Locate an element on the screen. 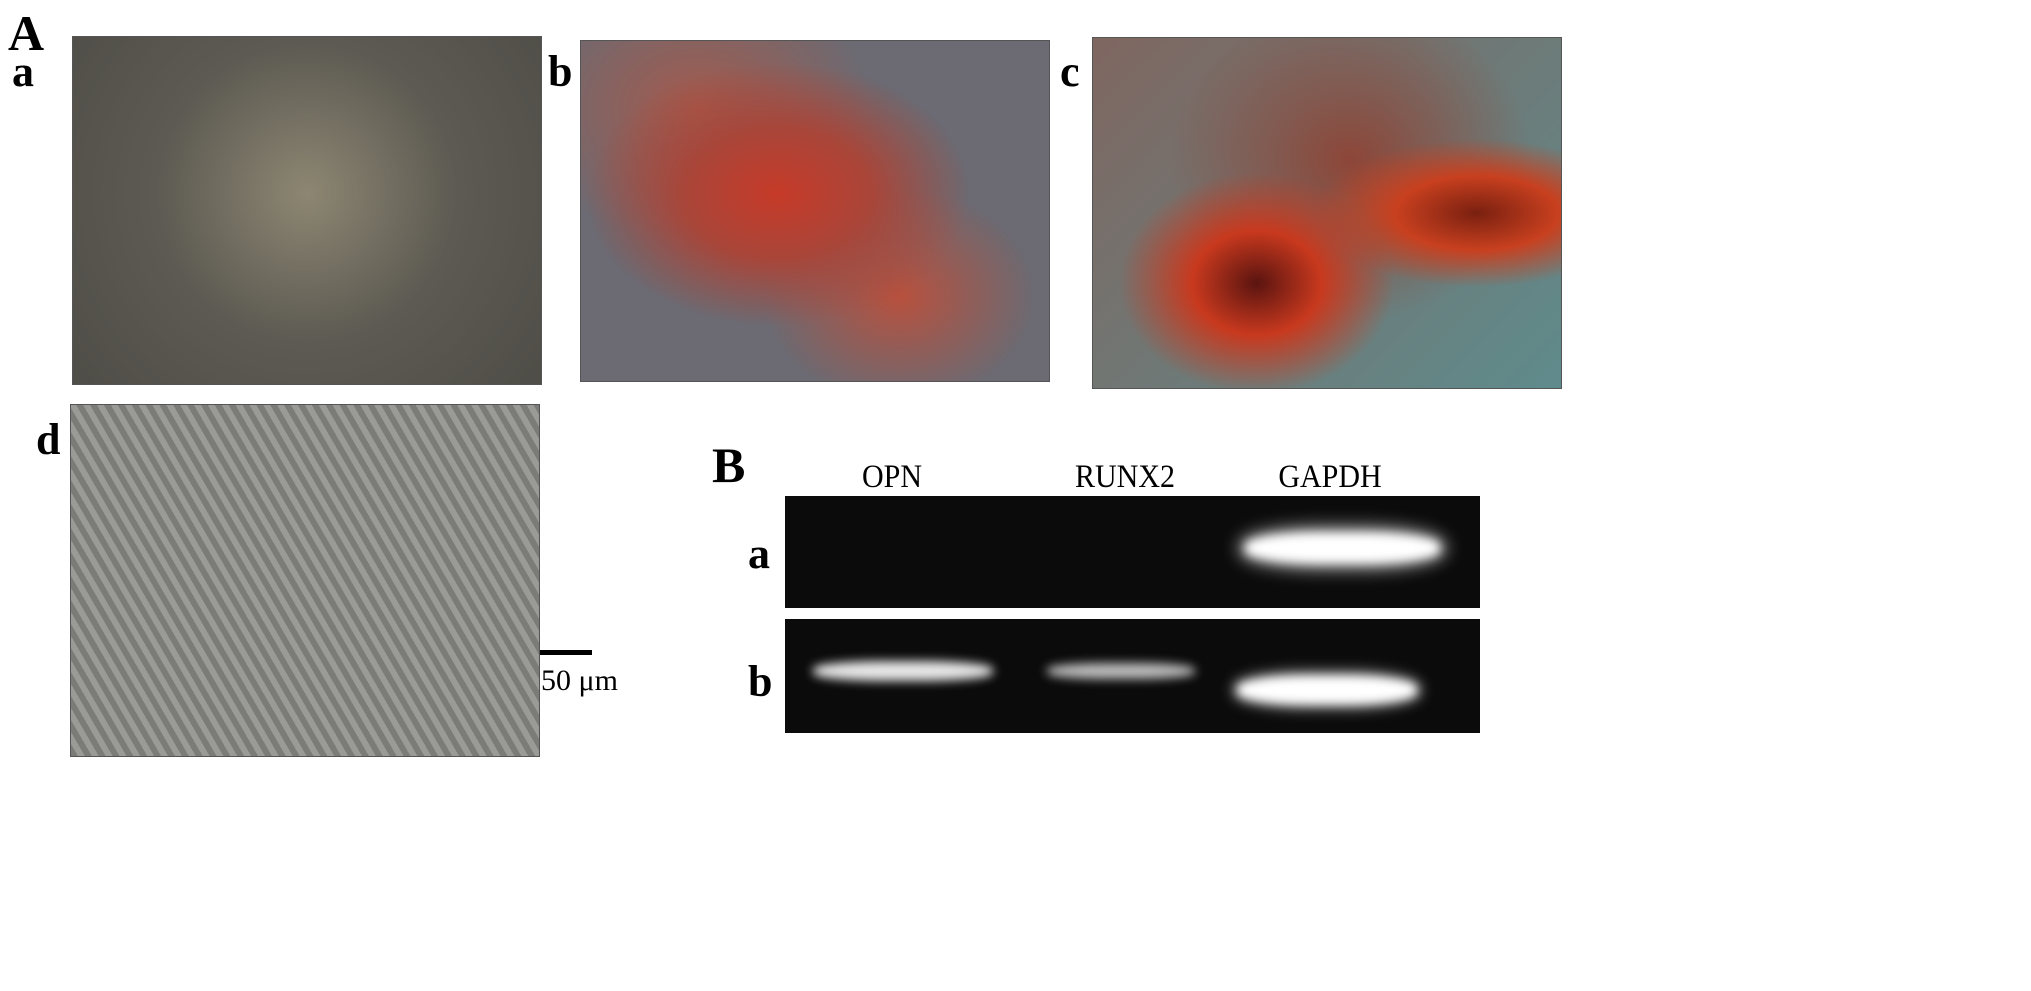 This screenshot has width=2031, height=991. micrograph-a is located at coordinates (307, 210).